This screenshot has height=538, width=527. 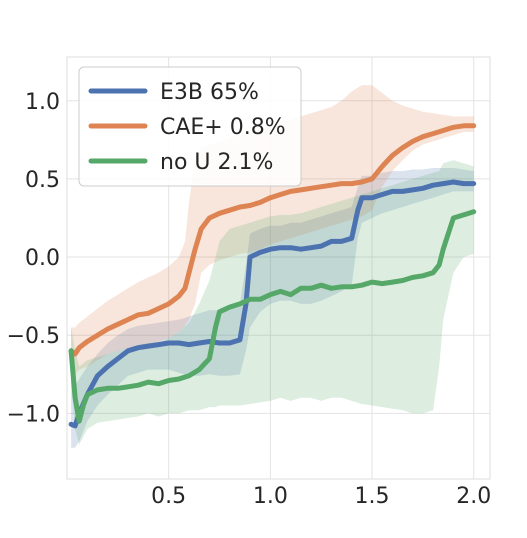 I want to click on x-tick-label: 1.5, so click(x=372, y=496).